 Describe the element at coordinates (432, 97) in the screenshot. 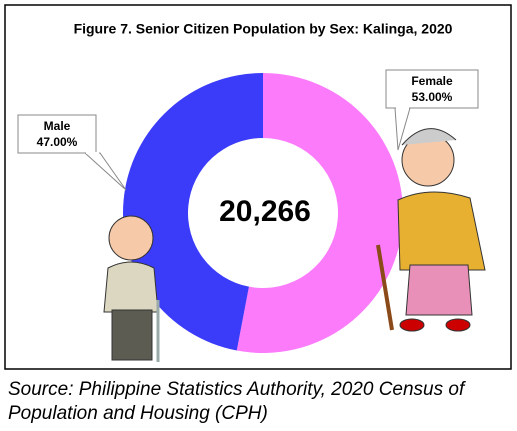

I see `callout-value: 53.00%` at that location.